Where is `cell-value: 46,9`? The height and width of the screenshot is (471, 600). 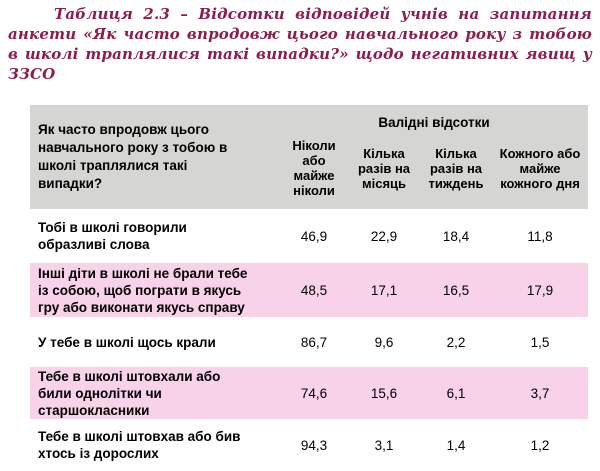
cell-value: 46,9 is located at coordinates (314, 236).